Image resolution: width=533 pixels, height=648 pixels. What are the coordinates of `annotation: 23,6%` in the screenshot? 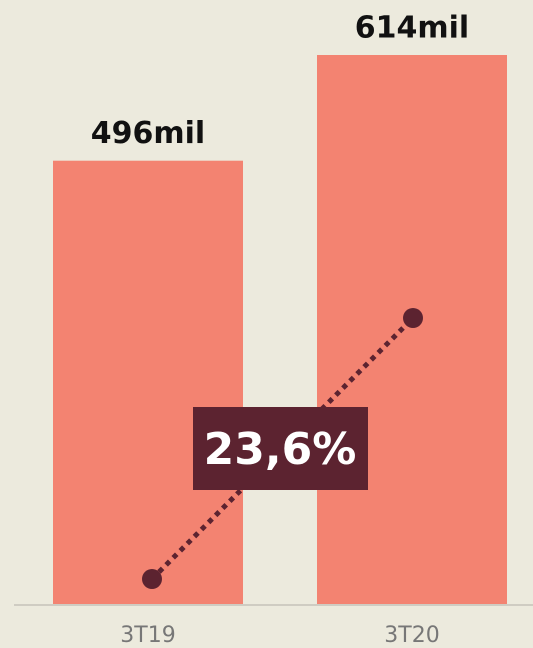 It's located at (280, 449).